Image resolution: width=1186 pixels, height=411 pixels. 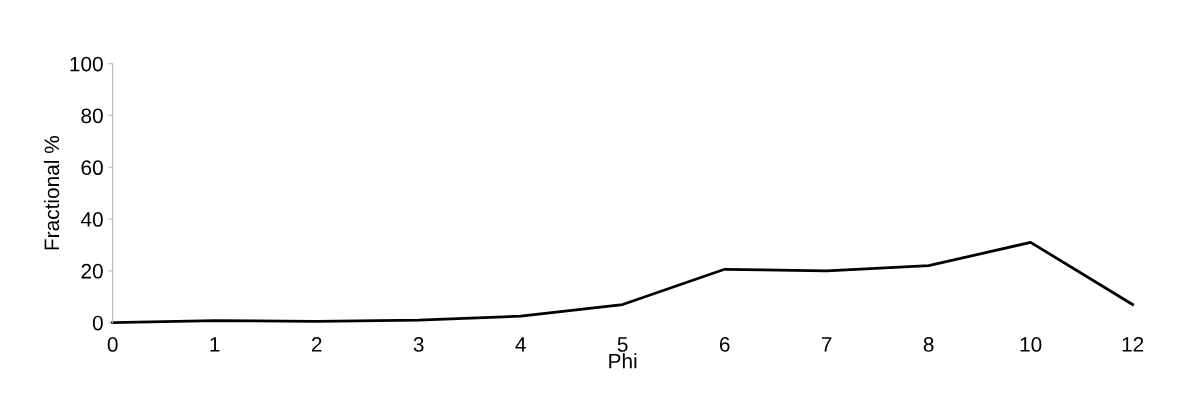 What do you see at coordinates (1133, 344) in the screenshot?
I see `x-tick-label: 12` at bounding box center [1133, 344].